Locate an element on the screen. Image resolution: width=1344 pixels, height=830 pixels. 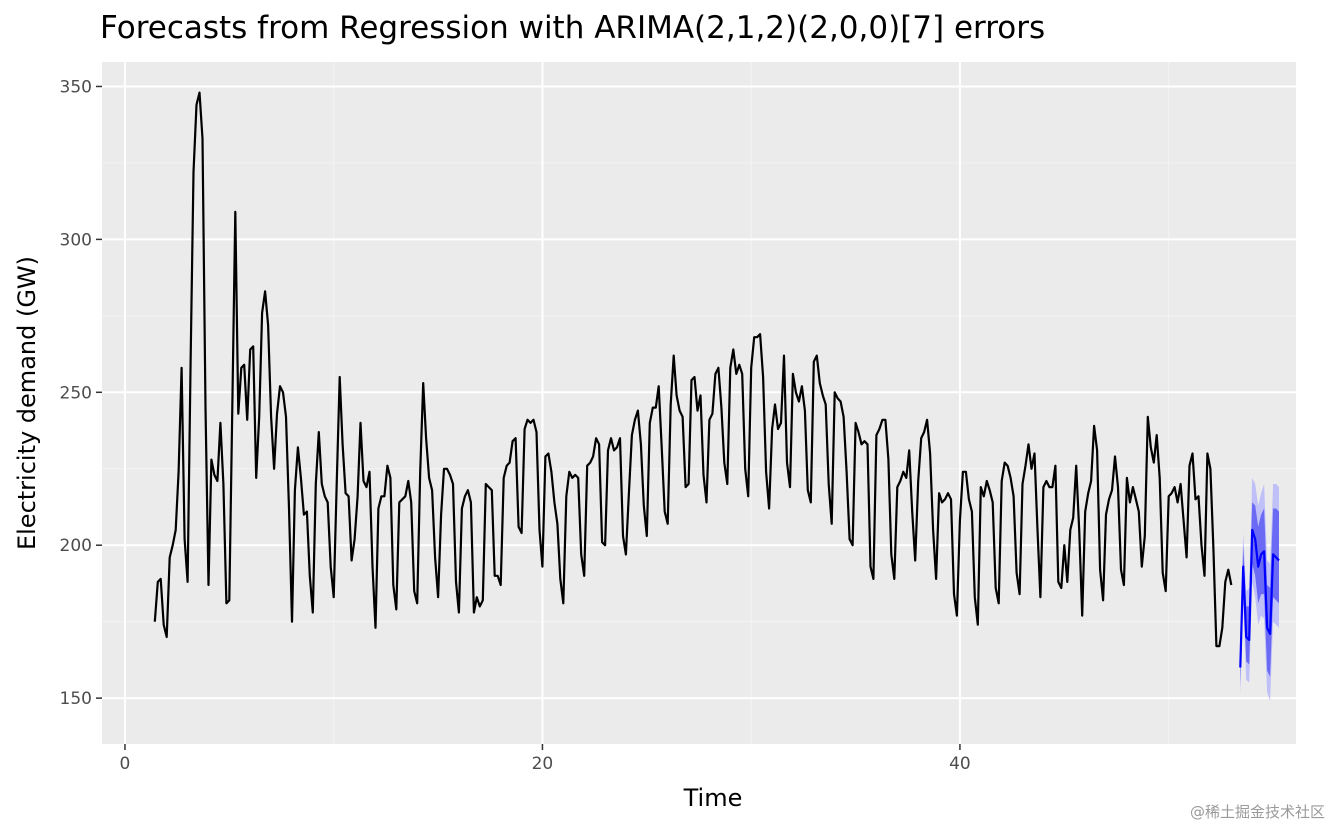
y-axis-ticks: 150 200 250 300 350 is located at coordinates (81, 393).